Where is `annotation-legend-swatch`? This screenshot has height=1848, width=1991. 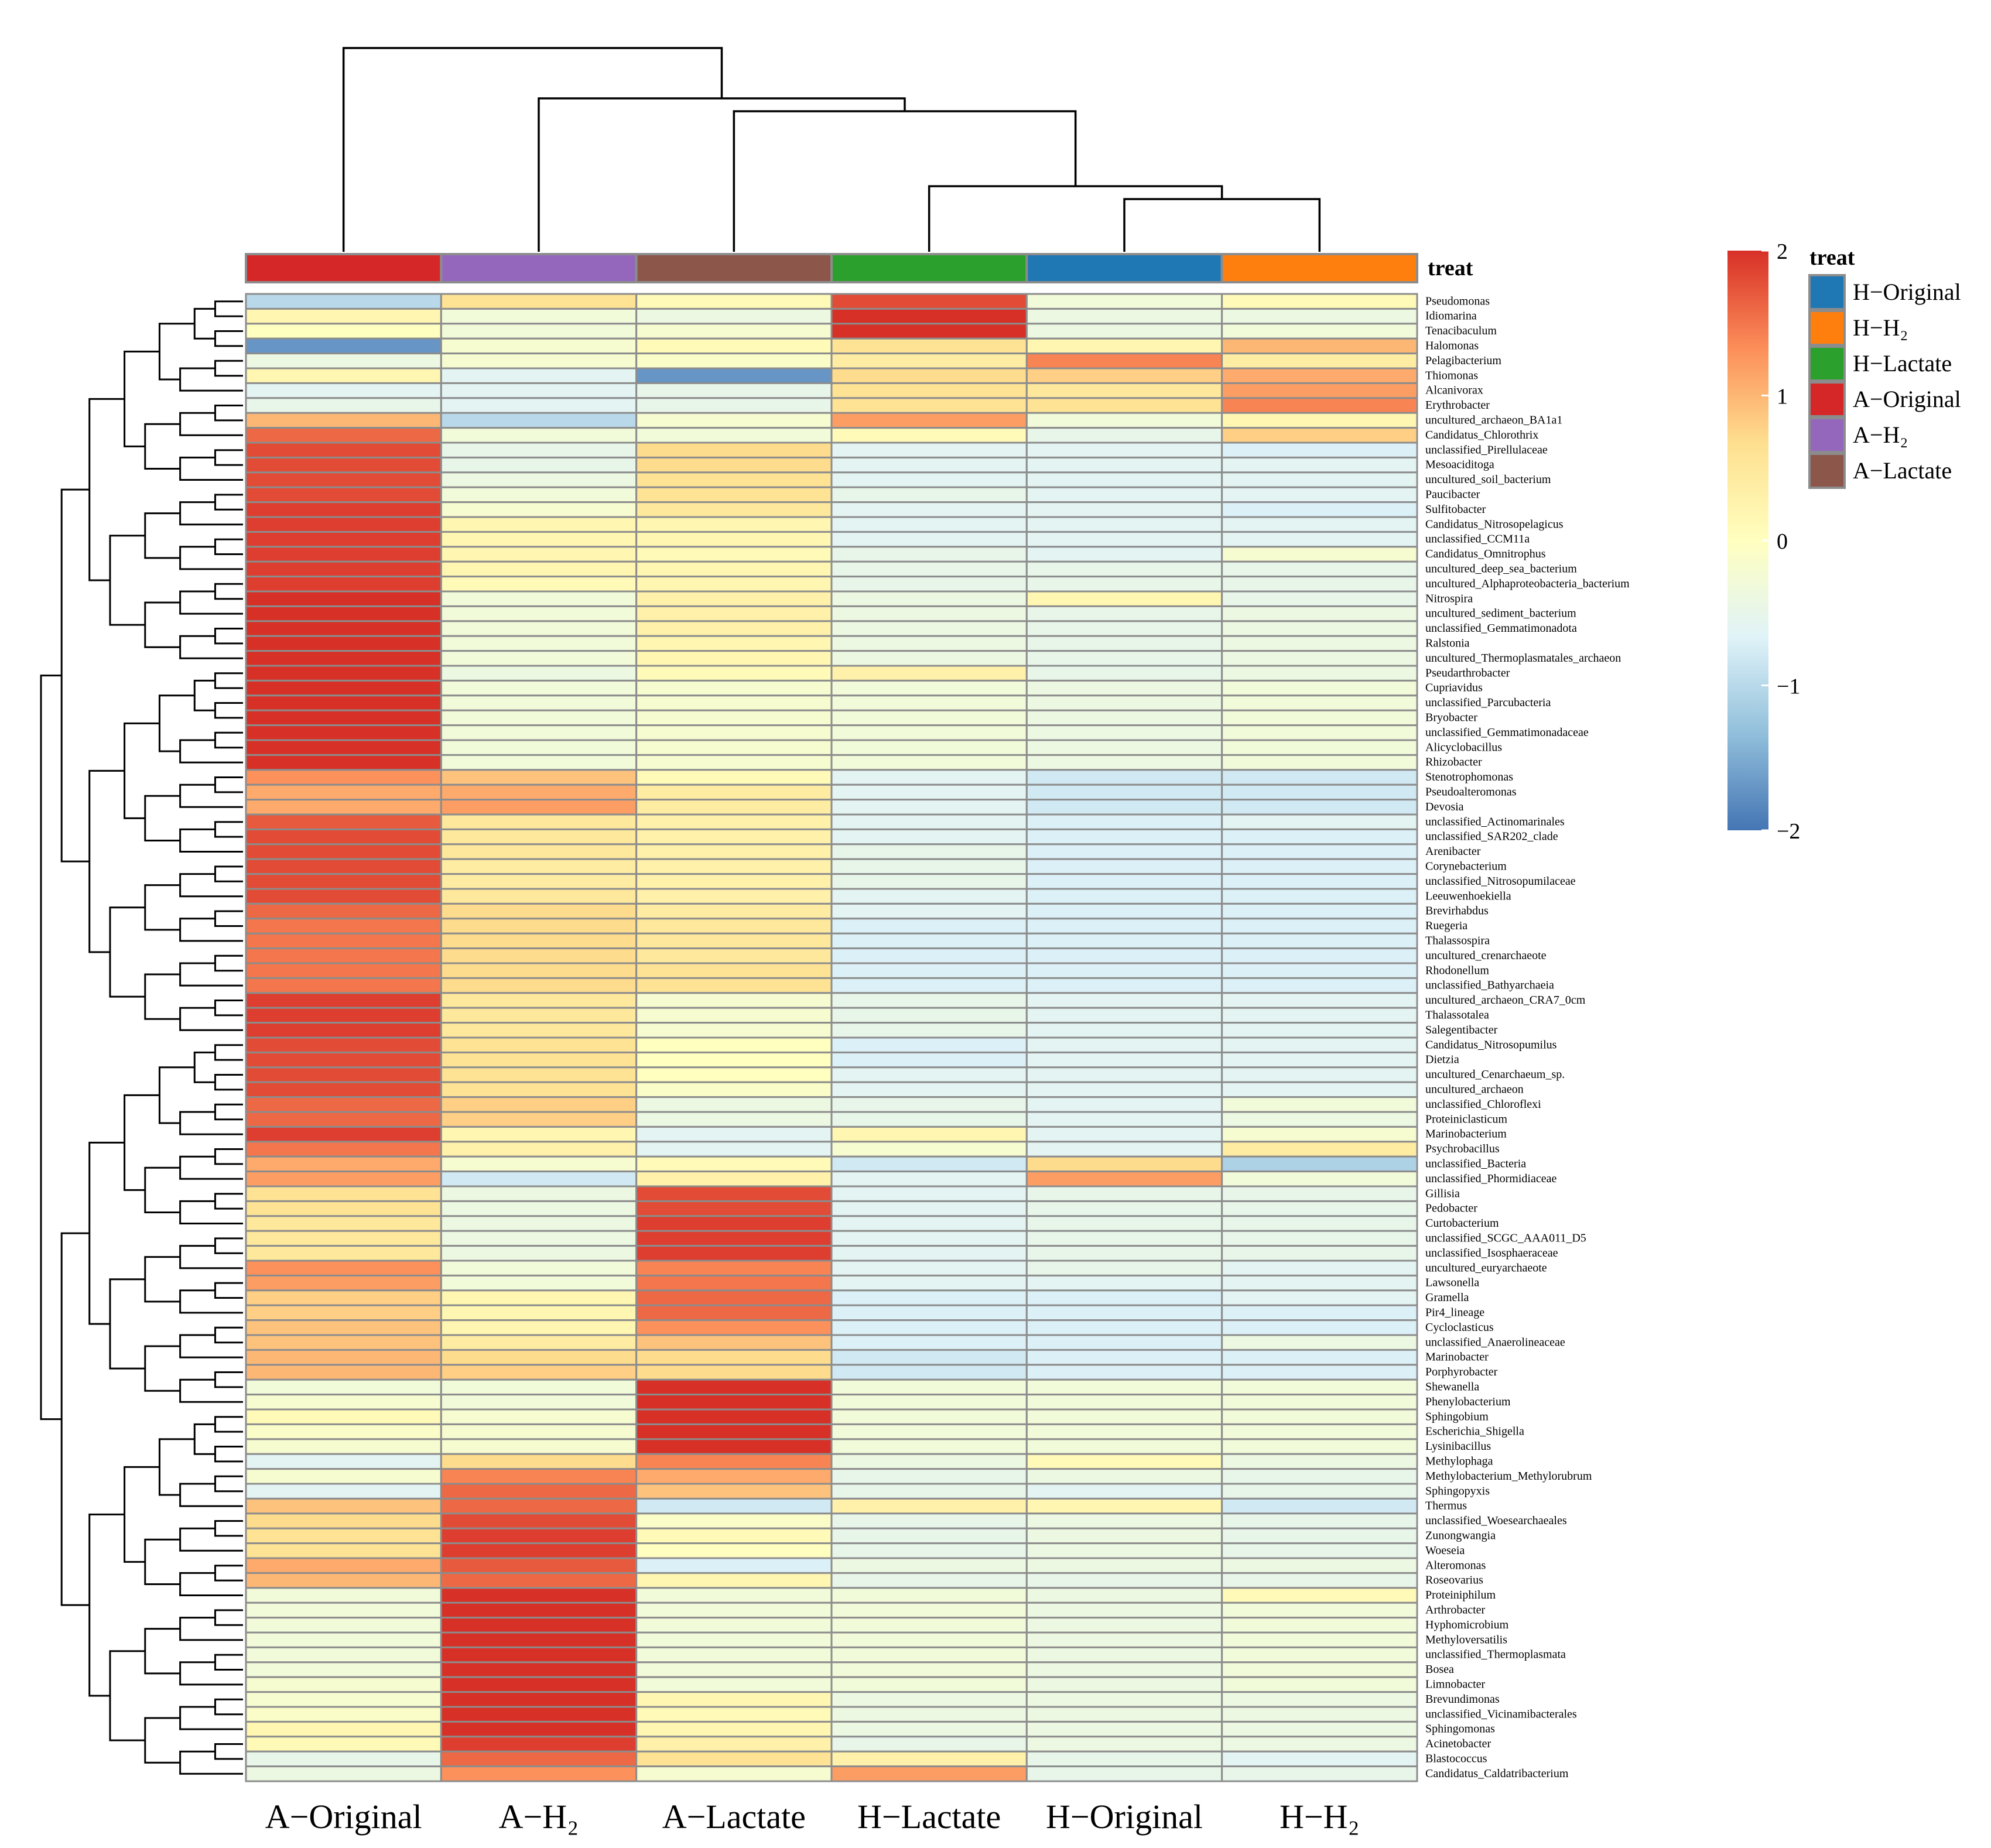
annotation-legend-swatch is located at coordinates (1827, 363).